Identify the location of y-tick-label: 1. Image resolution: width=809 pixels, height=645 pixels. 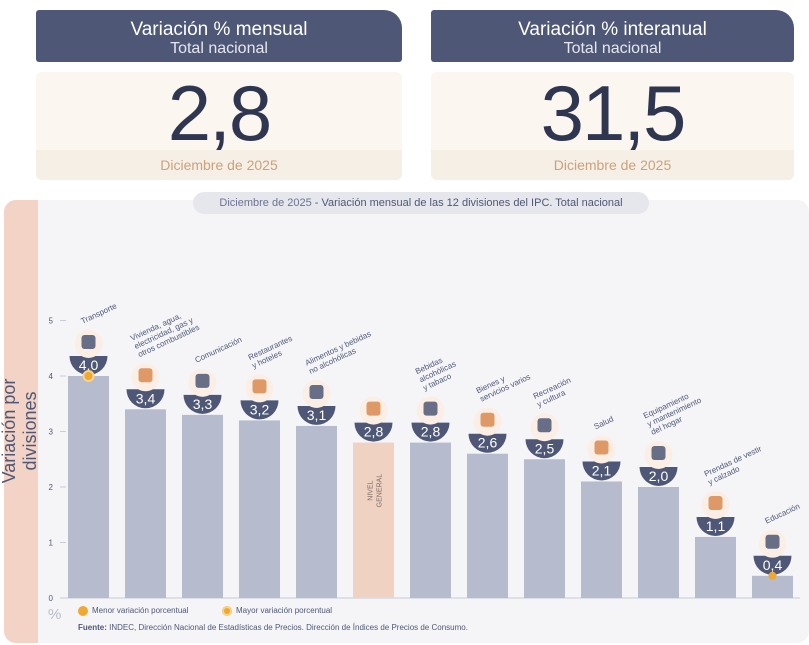
(51, 543).